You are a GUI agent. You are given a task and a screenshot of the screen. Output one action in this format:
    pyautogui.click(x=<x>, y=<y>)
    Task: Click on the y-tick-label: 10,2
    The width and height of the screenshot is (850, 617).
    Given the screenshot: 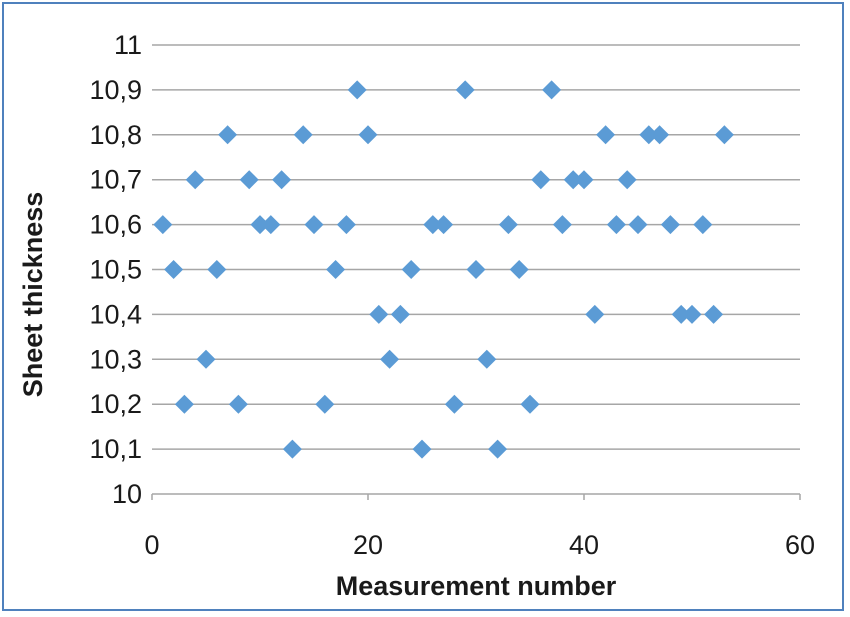 What is the action you would take?
    pyautogui.click(x=115, y=404)
    